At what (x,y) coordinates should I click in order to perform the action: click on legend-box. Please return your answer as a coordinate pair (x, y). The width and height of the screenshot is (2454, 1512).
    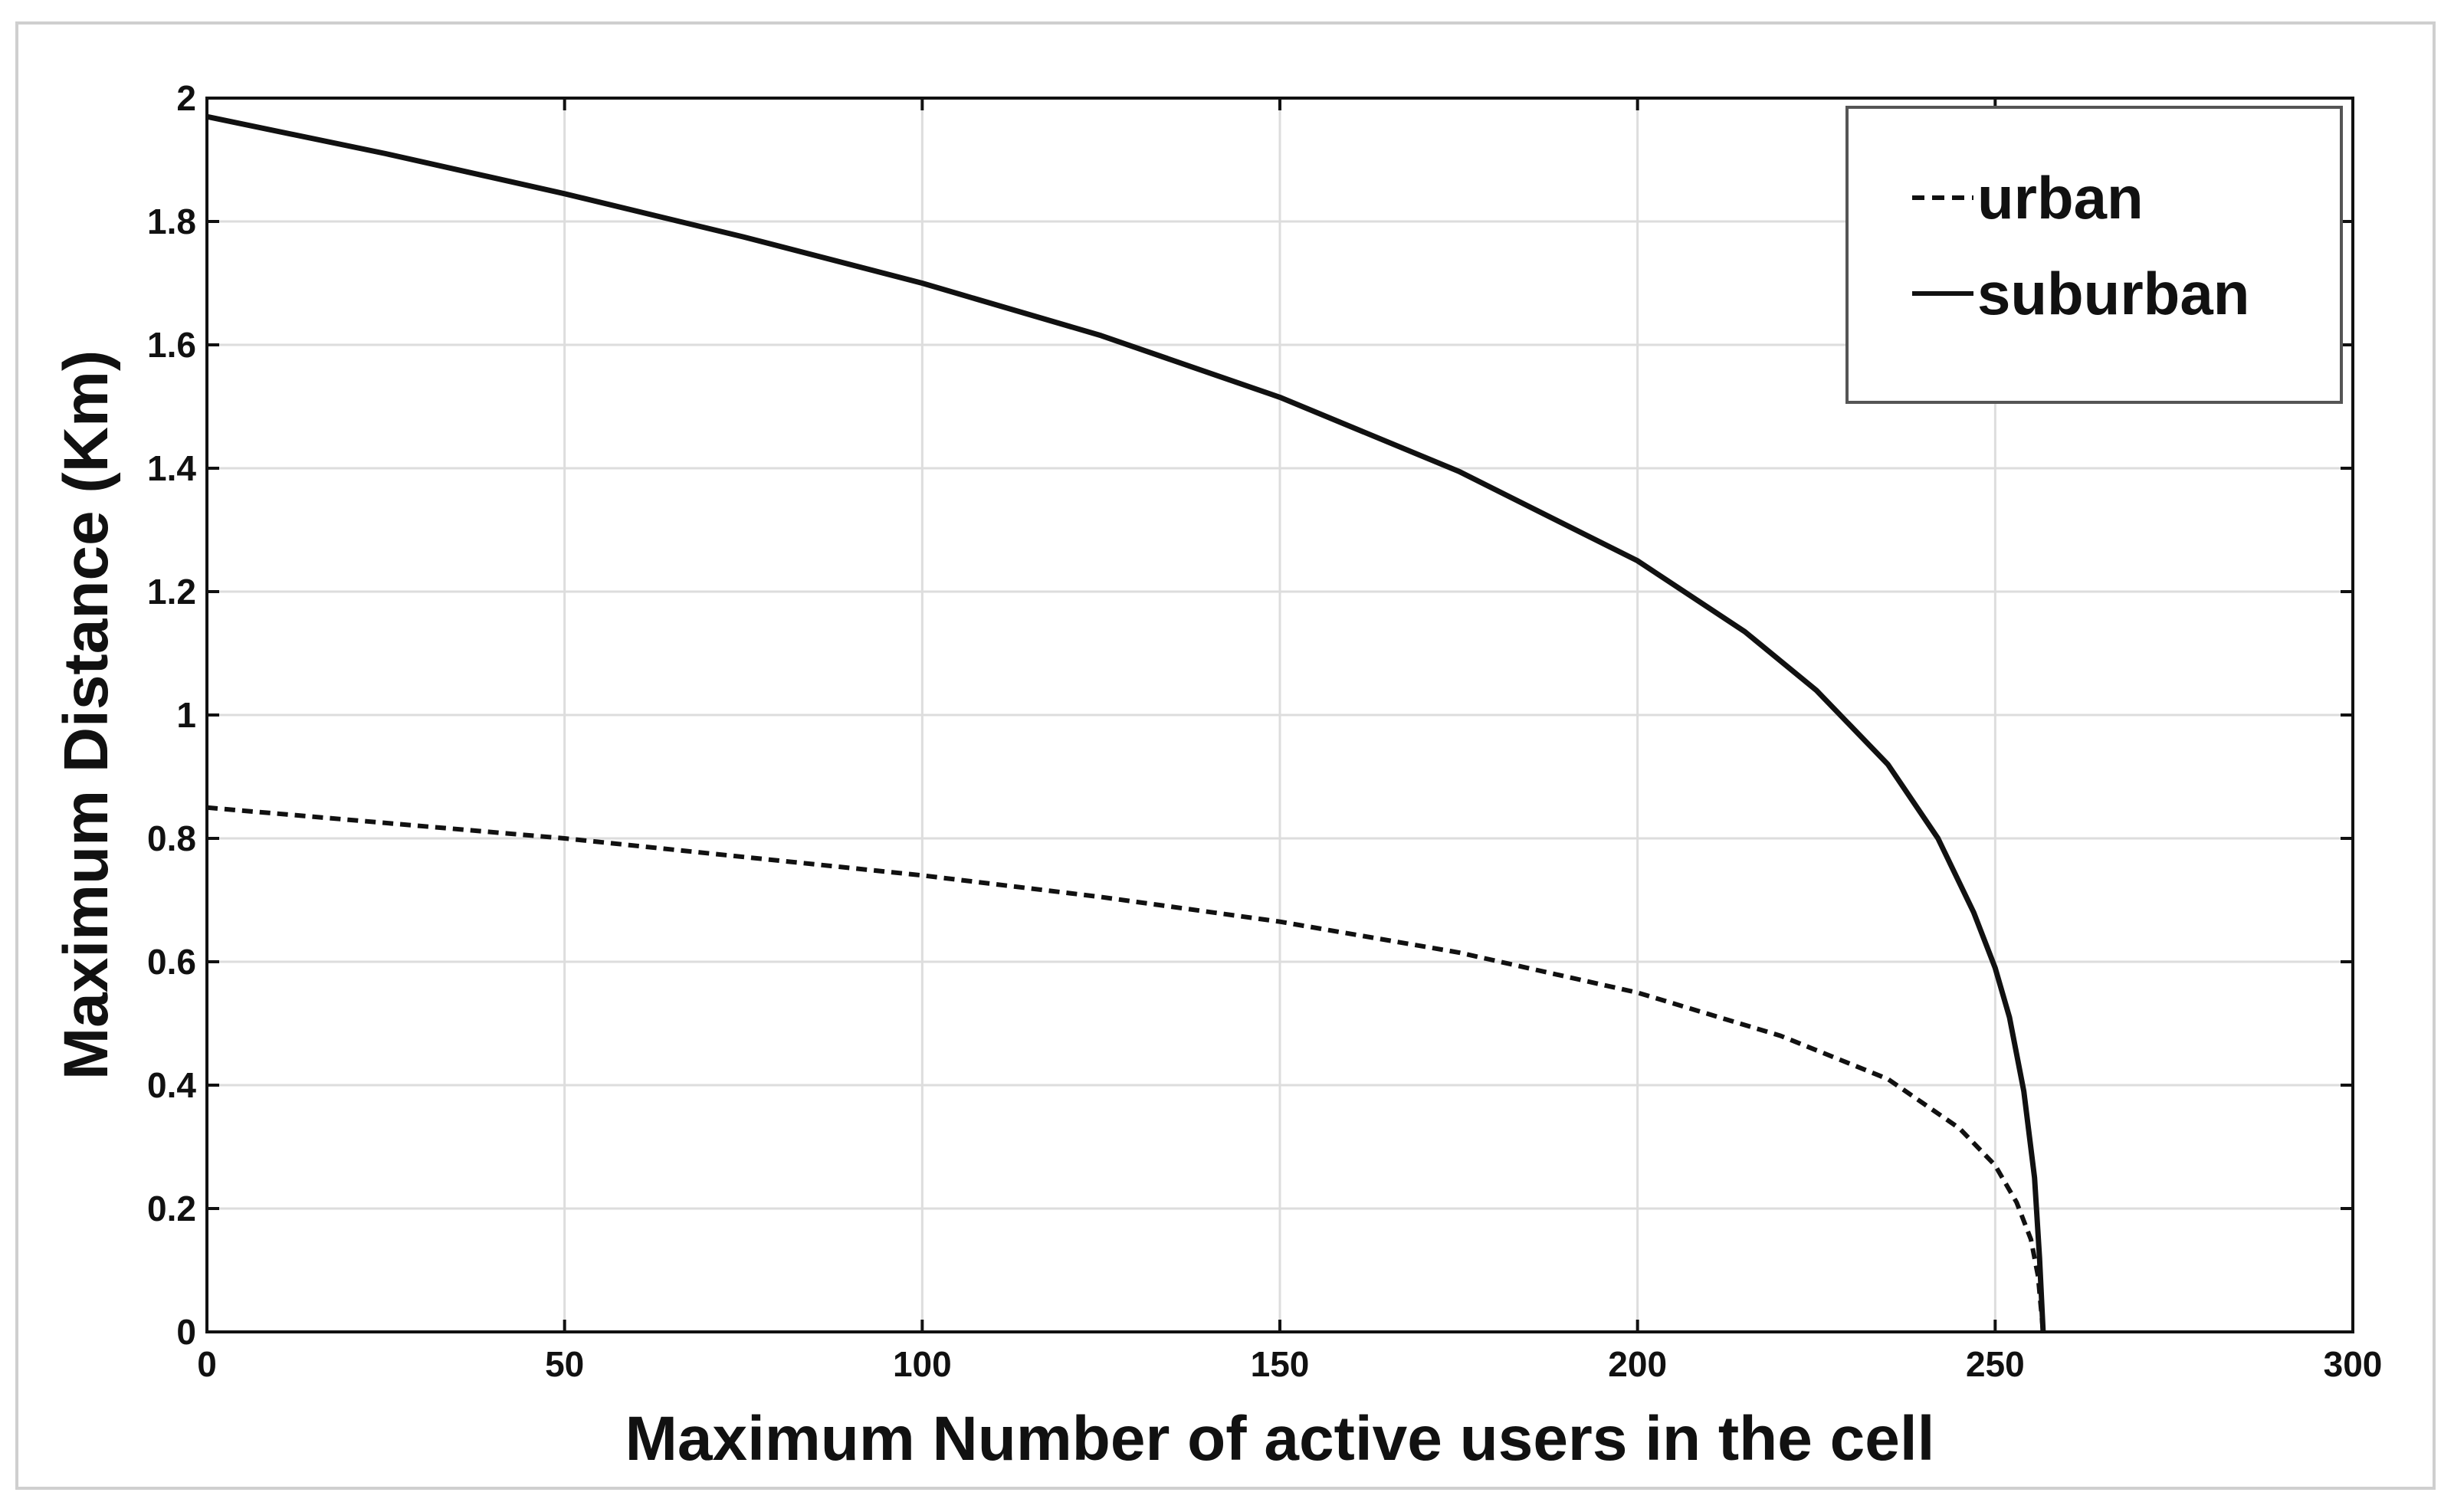
    Looking at the image, I should click on (2094, 255).